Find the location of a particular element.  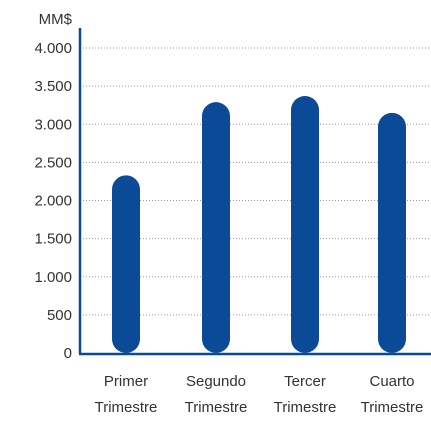

y-tick-label: 2.000 is located at coordinates (53, 201).